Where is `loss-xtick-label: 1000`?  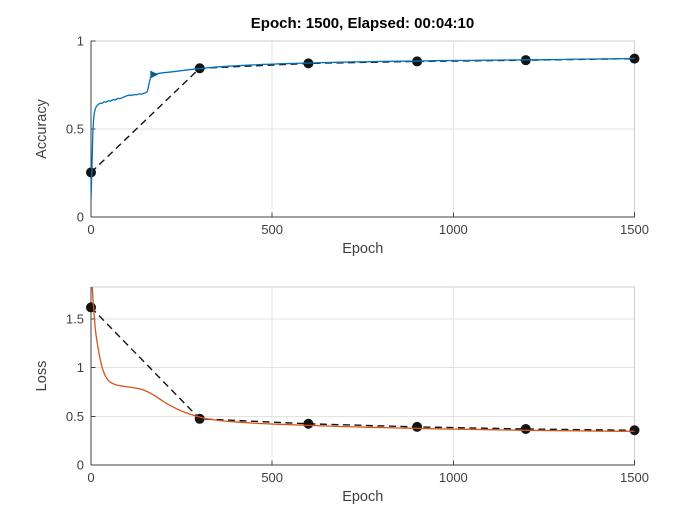 loss-xtick-label: 1000 is located at coordinates (453, 477).